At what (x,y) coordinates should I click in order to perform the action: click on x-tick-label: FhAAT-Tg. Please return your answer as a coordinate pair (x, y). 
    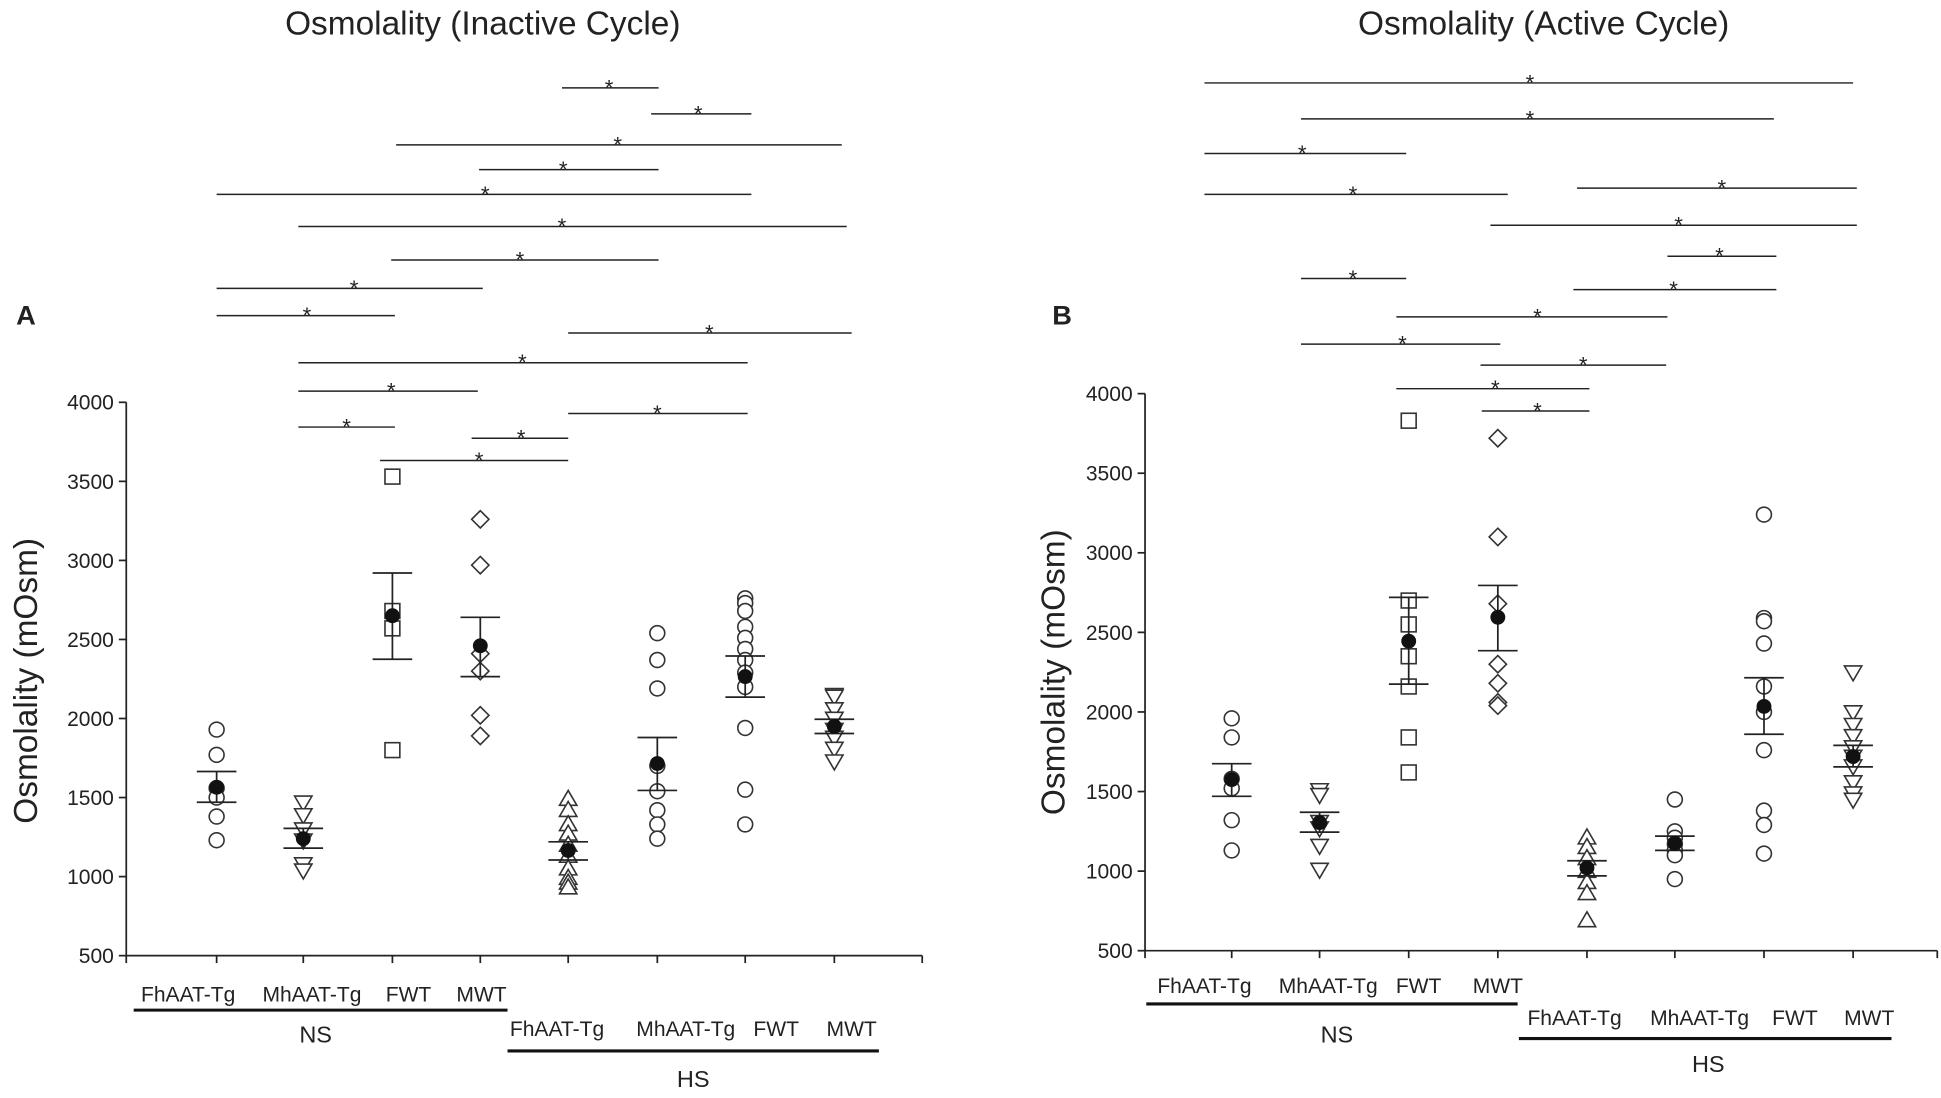
    Looking at the image, I should click on (1574, 1018).